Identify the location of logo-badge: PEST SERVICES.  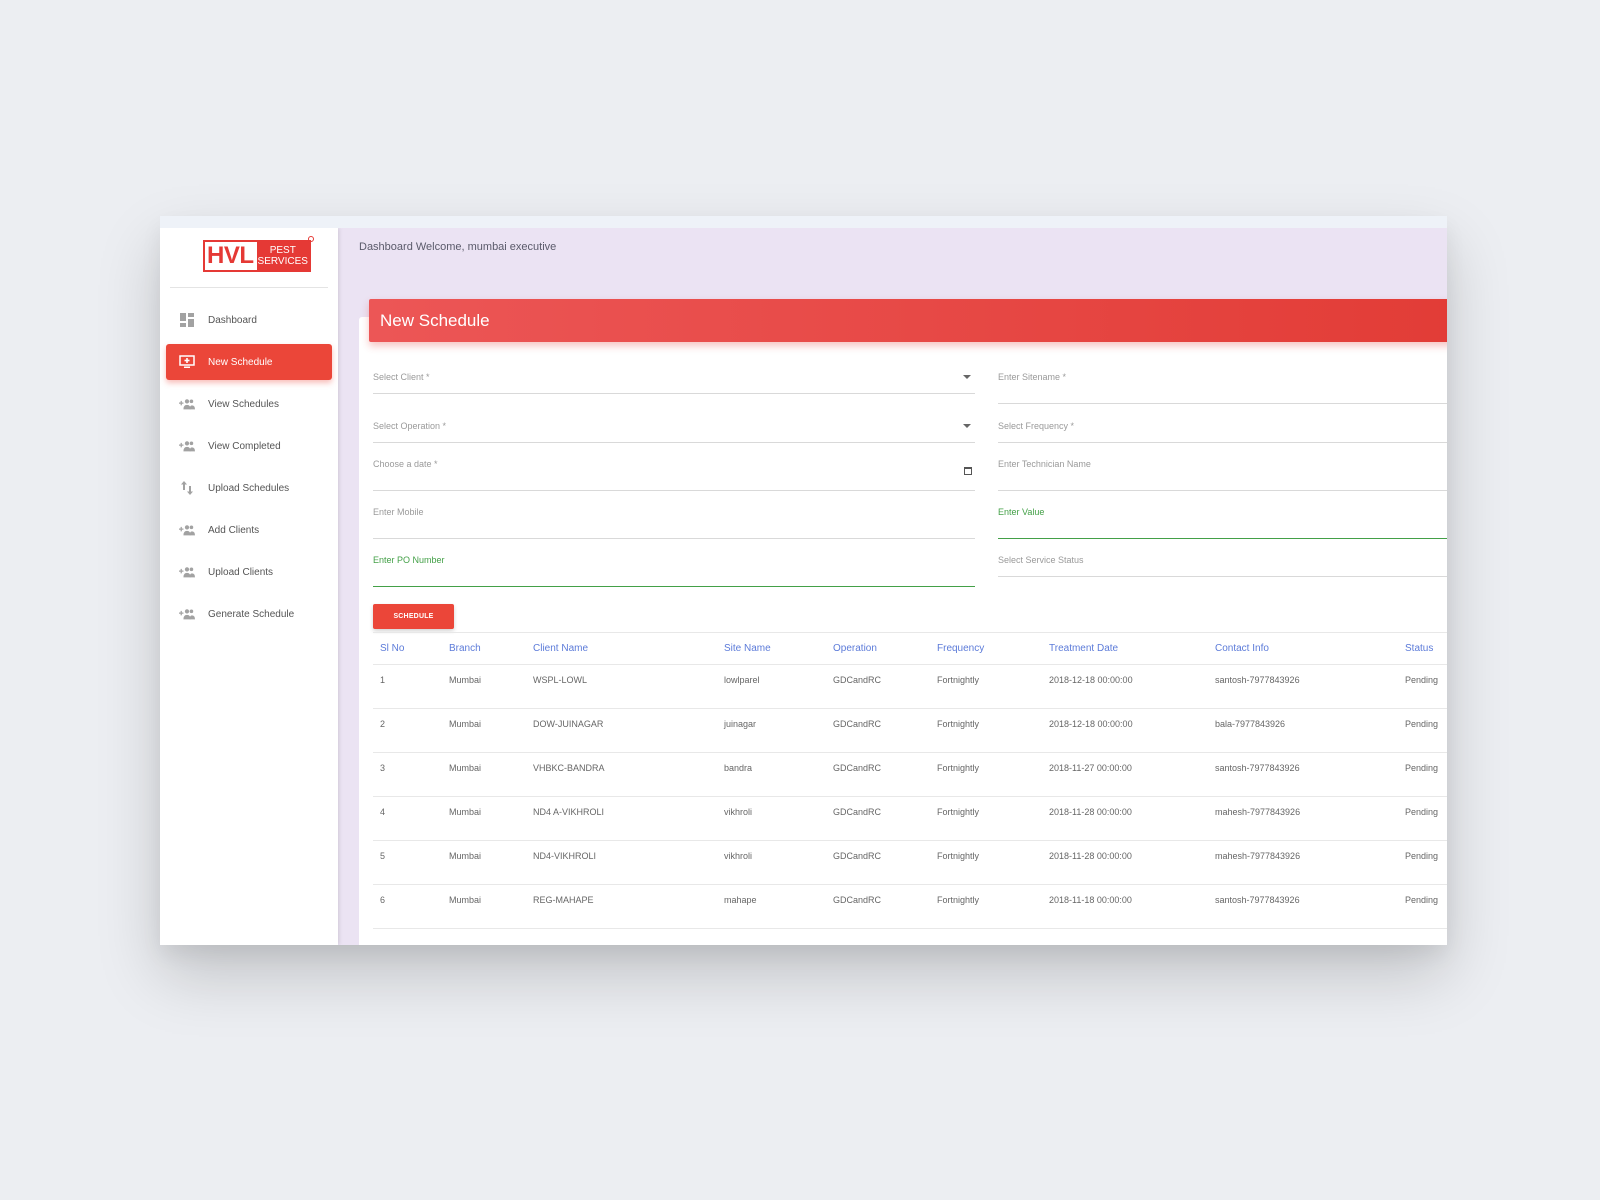
(282, 256).